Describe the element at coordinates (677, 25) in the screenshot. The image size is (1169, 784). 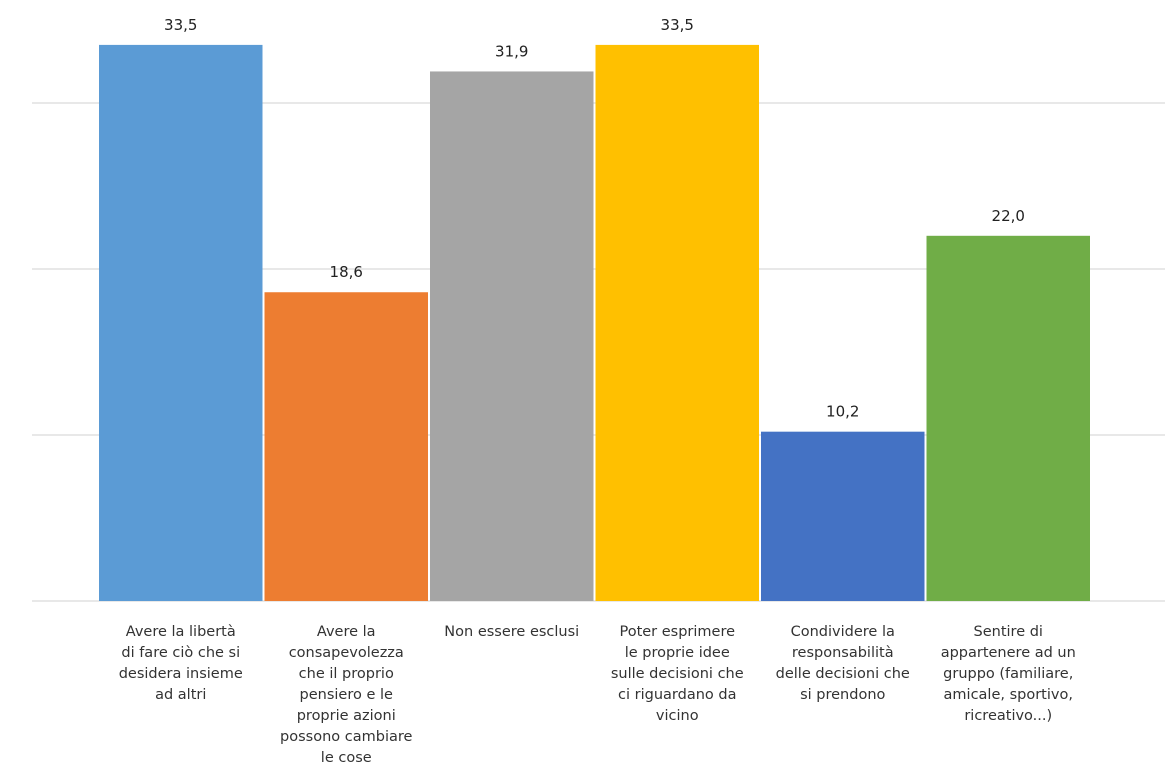
I see `data-label-4: 33,5` at that location.